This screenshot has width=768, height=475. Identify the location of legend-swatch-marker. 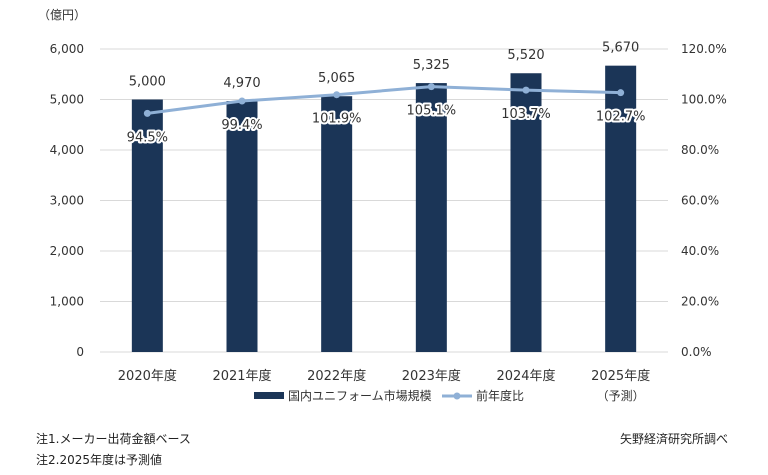
(457, 396).